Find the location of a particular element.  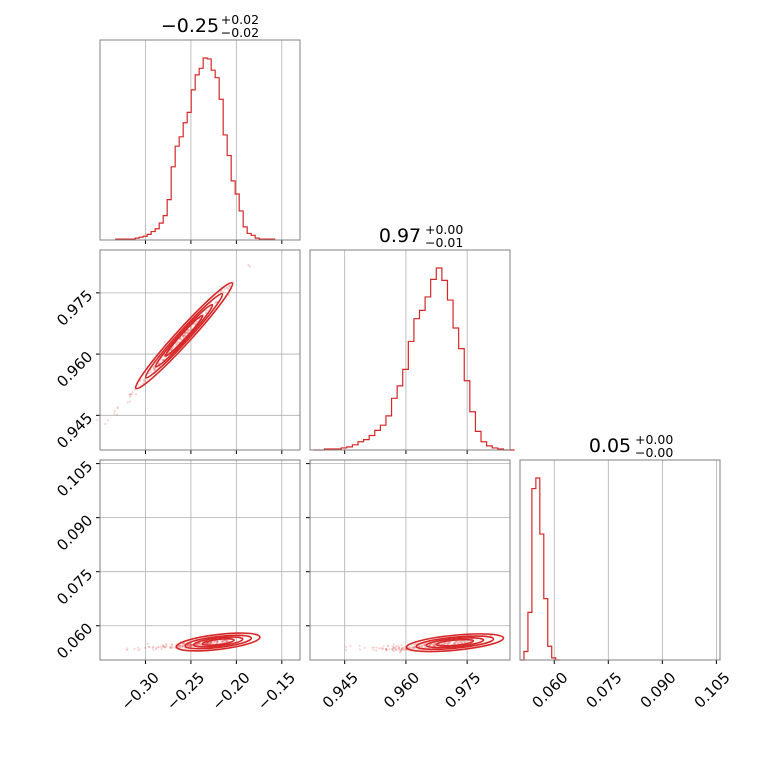

y-tick-label: 0.105 is located at coordinates (74, 478).